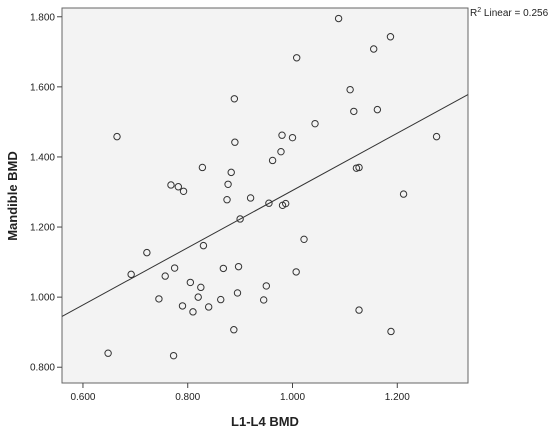  Describe the element at coordinates (240, 393) in the screenshot. I see `x-axis: 0.600 0.800 1.000 1.200` at that location.